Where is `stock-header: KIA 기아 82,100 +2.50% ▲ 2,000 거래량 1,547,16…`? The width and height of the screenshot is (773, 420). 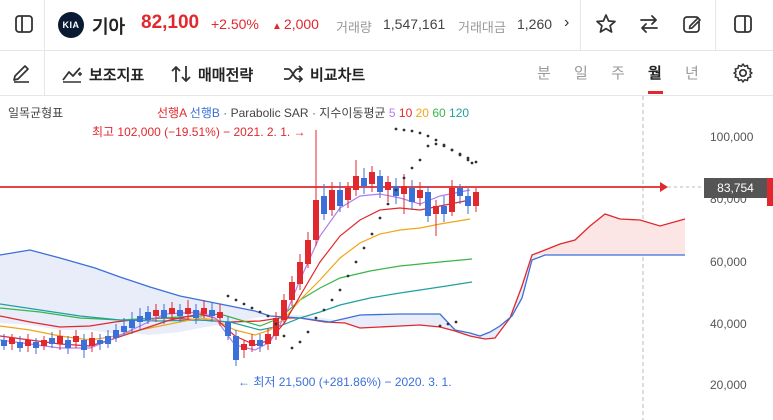 stock-header: KIA 기아 82,100 +2.50% ▲ 2,000 거래량 1,547,16… is located at coordinates (386, 25).